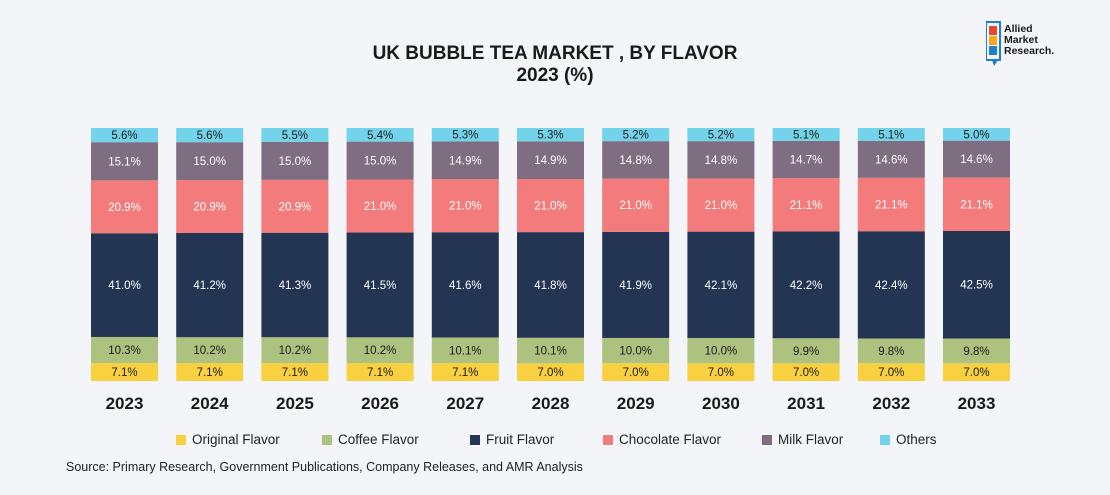 The height and width of the screenshot is (495, 1110). I want to click on bar-segment-coffee-flavor-2027, so click(465, 350).